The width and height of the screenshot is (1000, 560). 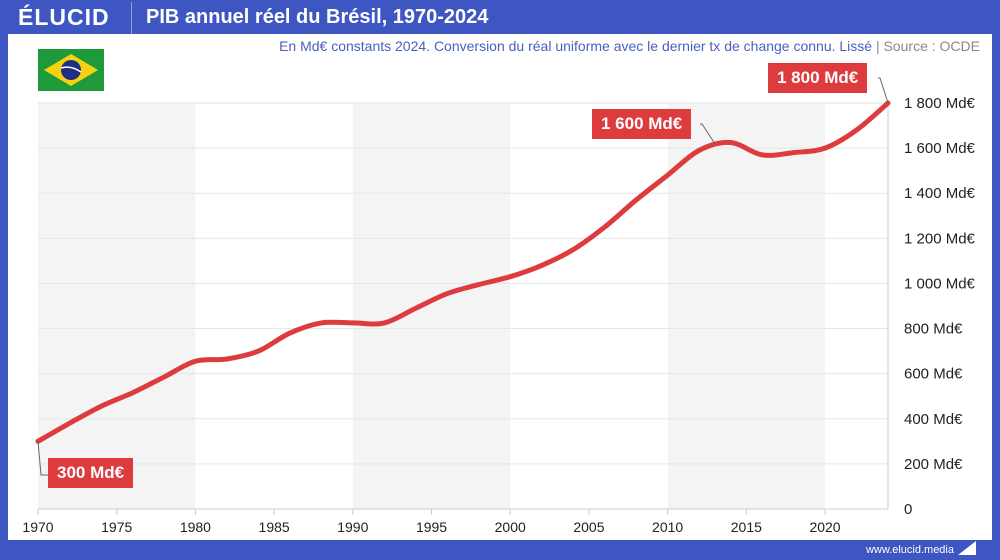 I want to click on y-tick-label: 1 400 Md€, so click(x=940, y=193).